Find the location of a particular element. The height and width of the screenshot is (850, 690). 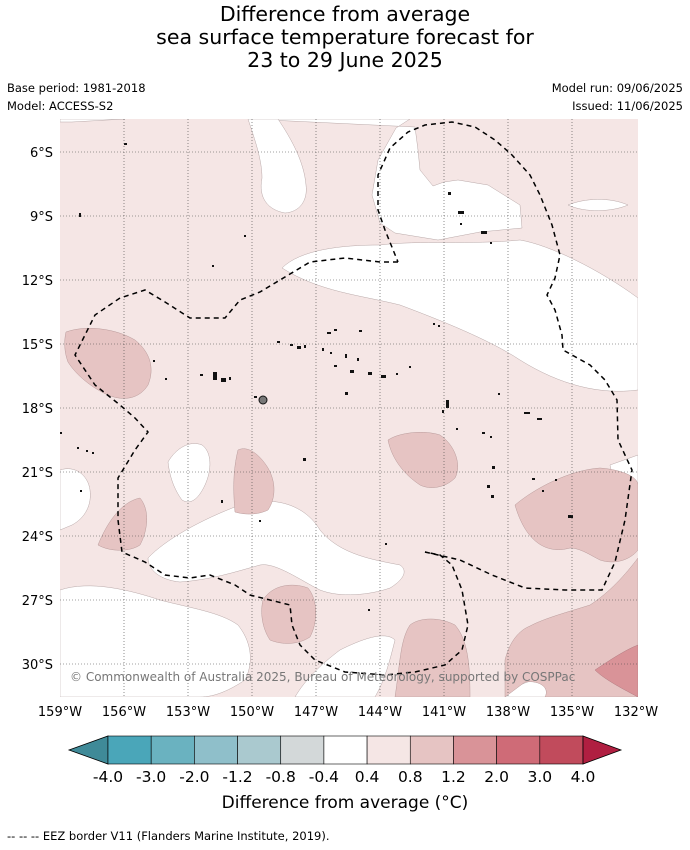

issued-date: Issued: 11/06/2025 is located at coordinates (627, 106).